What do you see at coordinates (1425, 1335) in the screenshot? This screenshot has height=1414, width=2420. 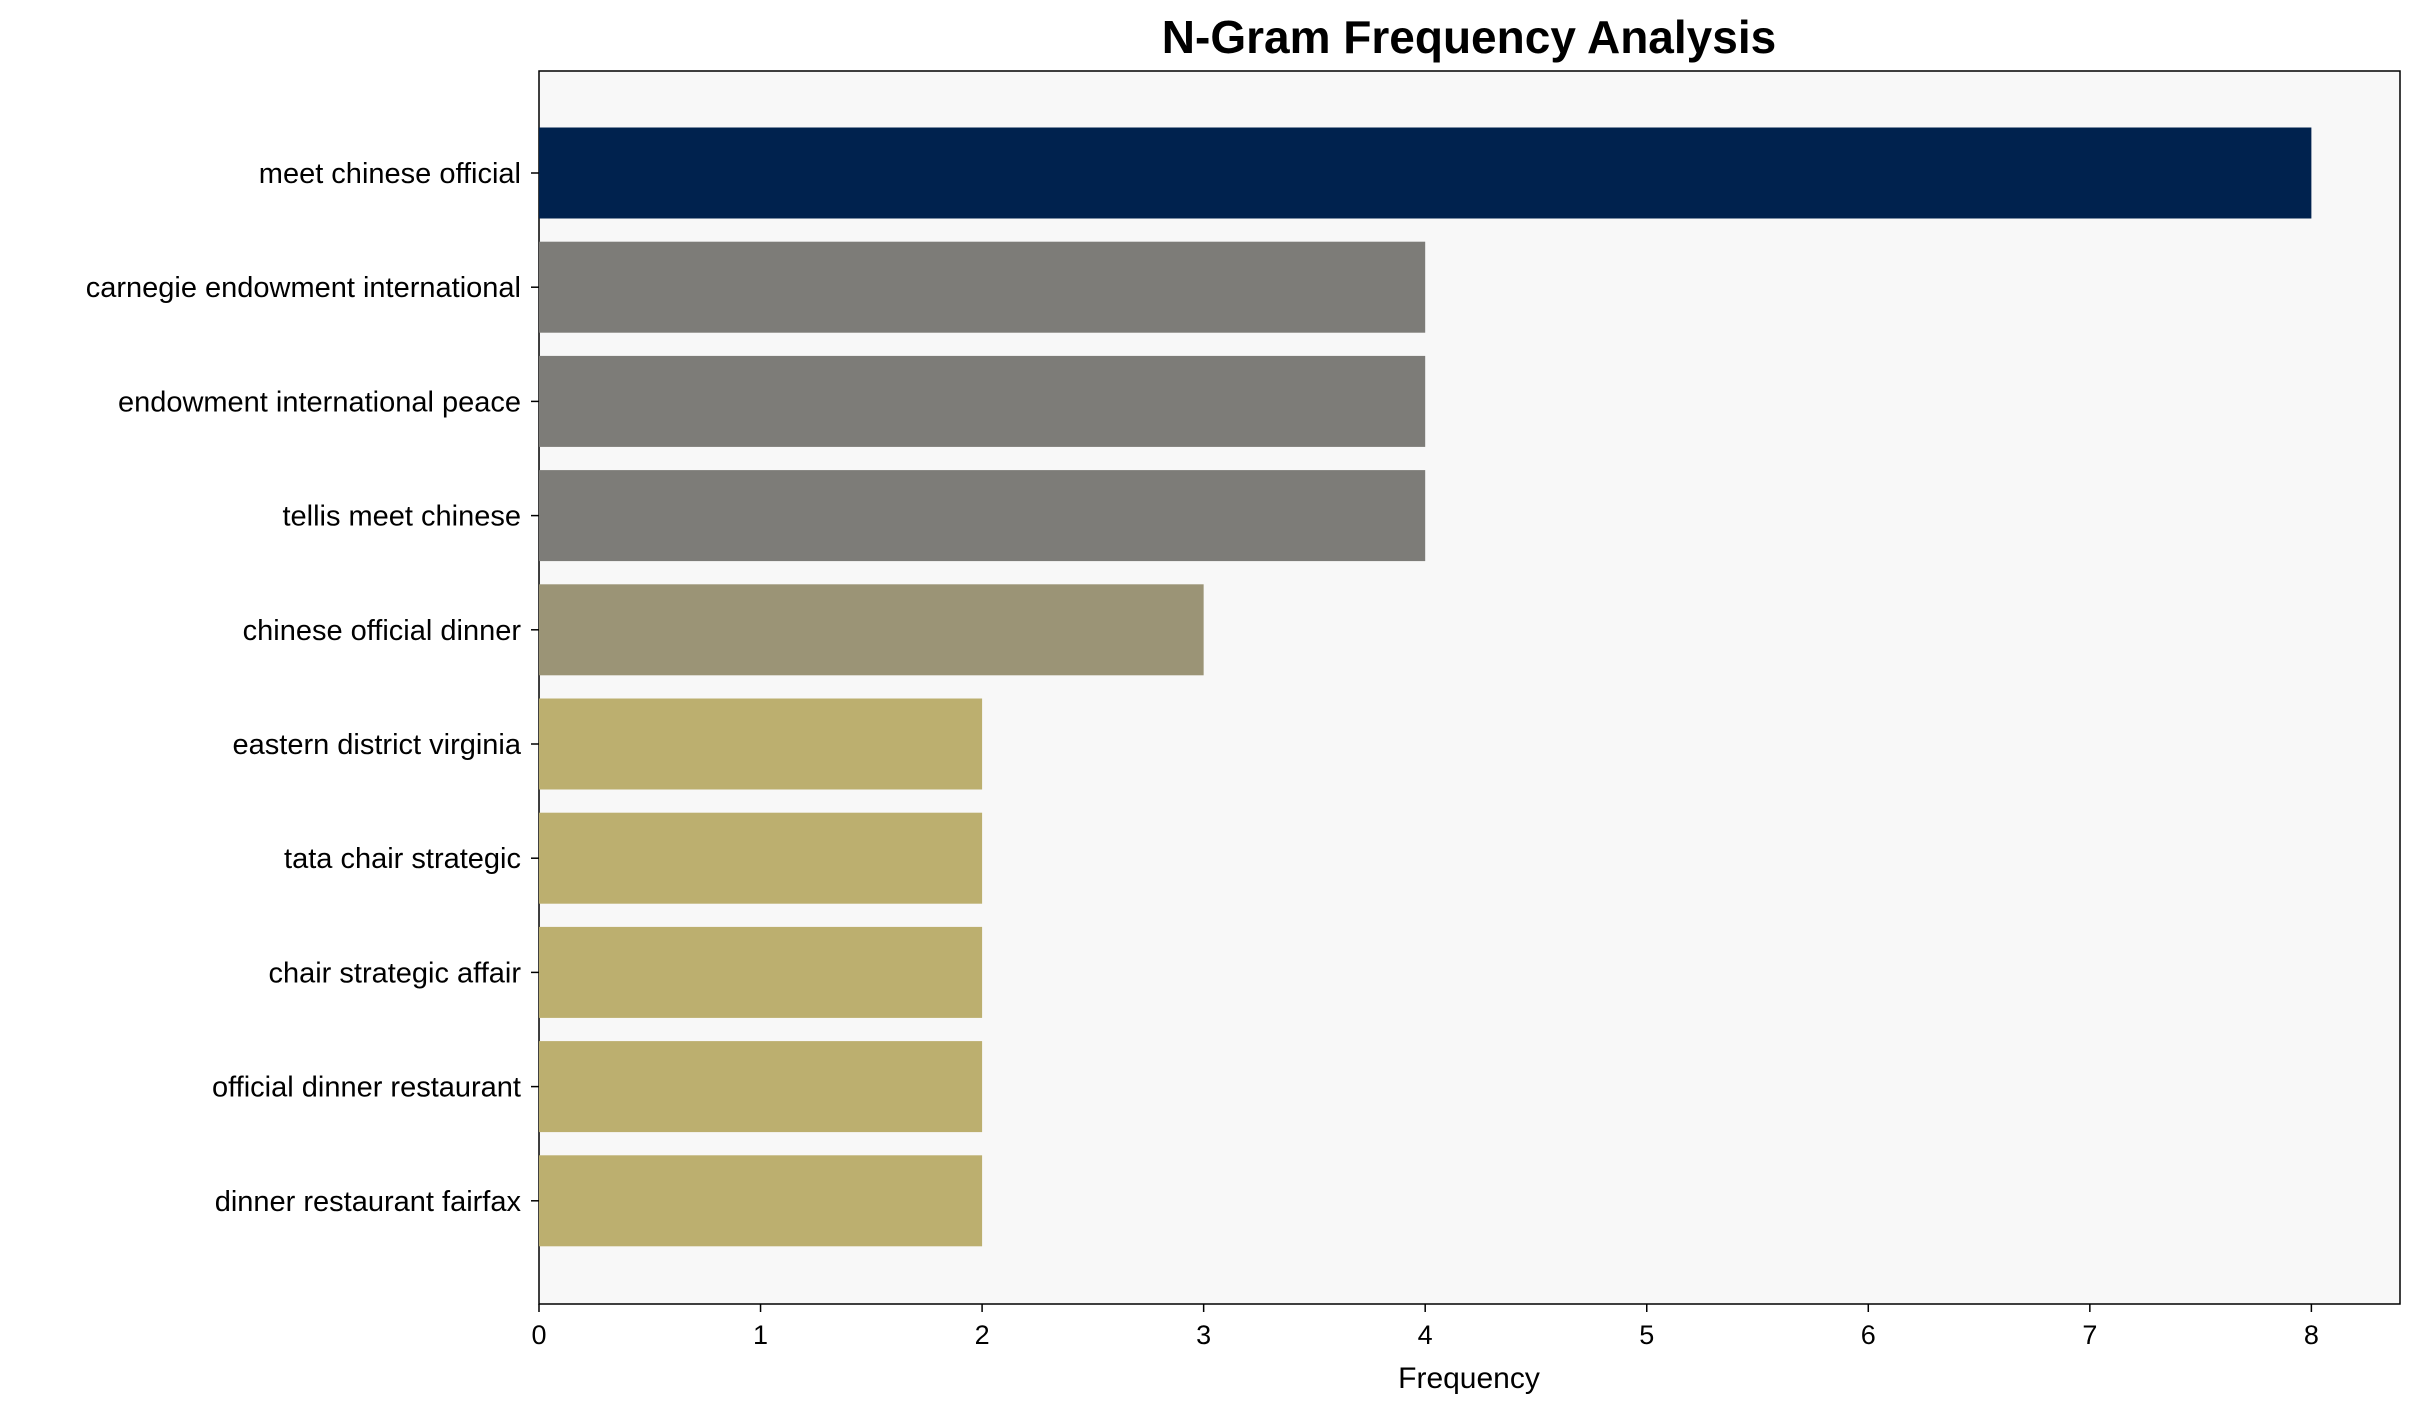 I see `x-tick-label: 4` at bounding box center [1425, 1335].